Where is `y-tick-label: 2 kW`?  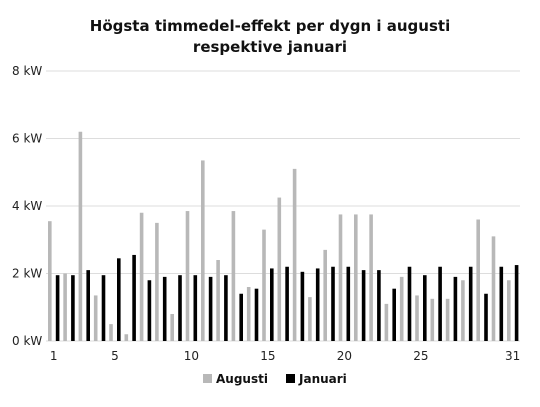 y-tick-label: 2 kW is located at coordinates (27, 274).